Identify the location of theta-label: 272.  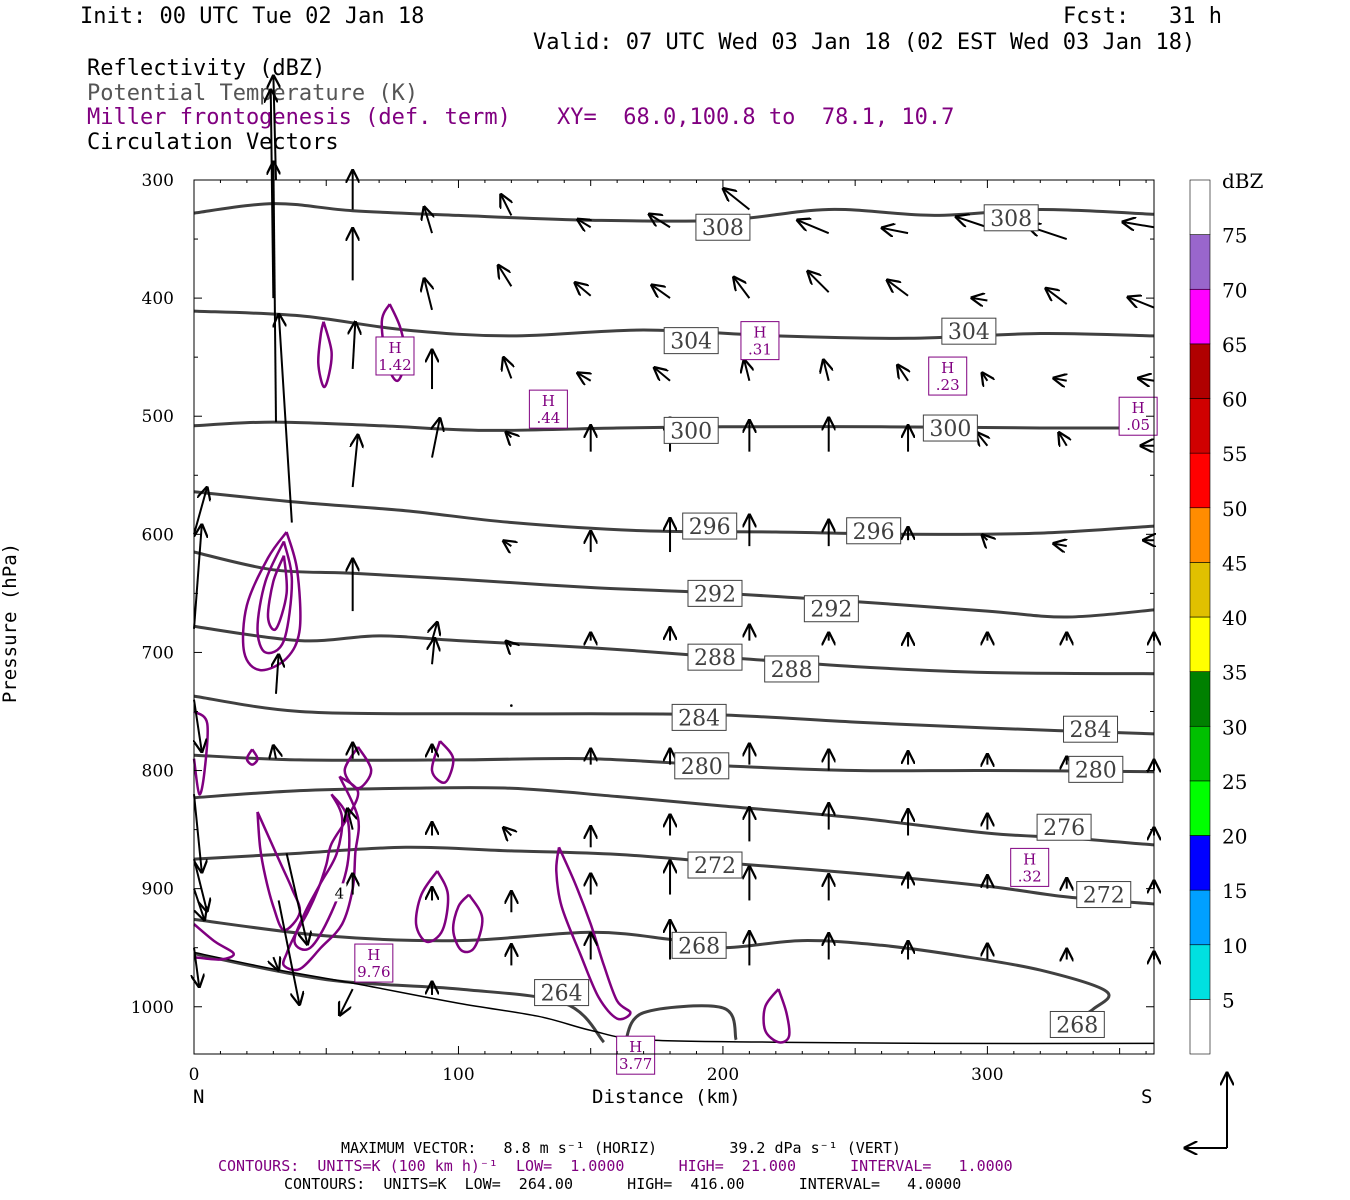
(1104, 896).